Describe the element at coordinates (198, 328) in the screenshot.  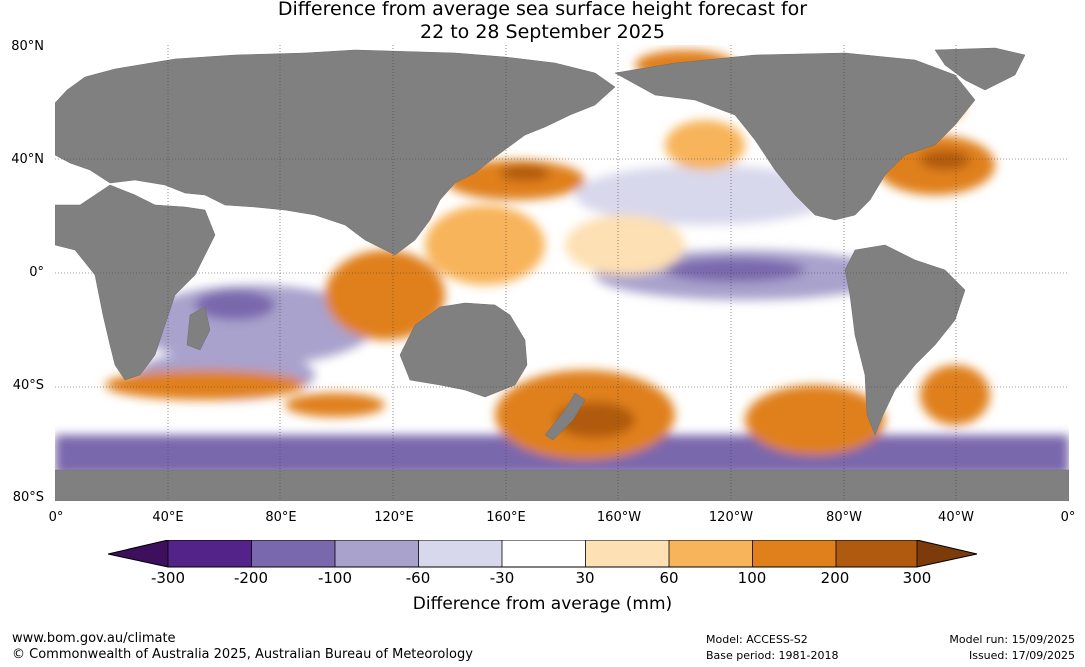
I see `land-madagascar` at that location.